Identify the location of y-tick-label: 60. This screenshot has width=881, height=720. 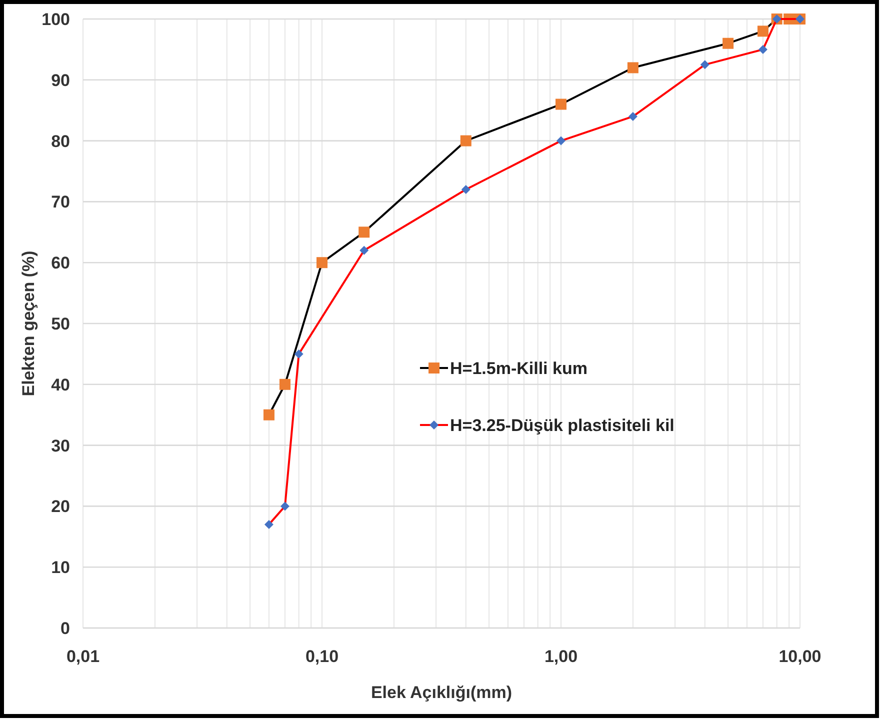
(60, 263).